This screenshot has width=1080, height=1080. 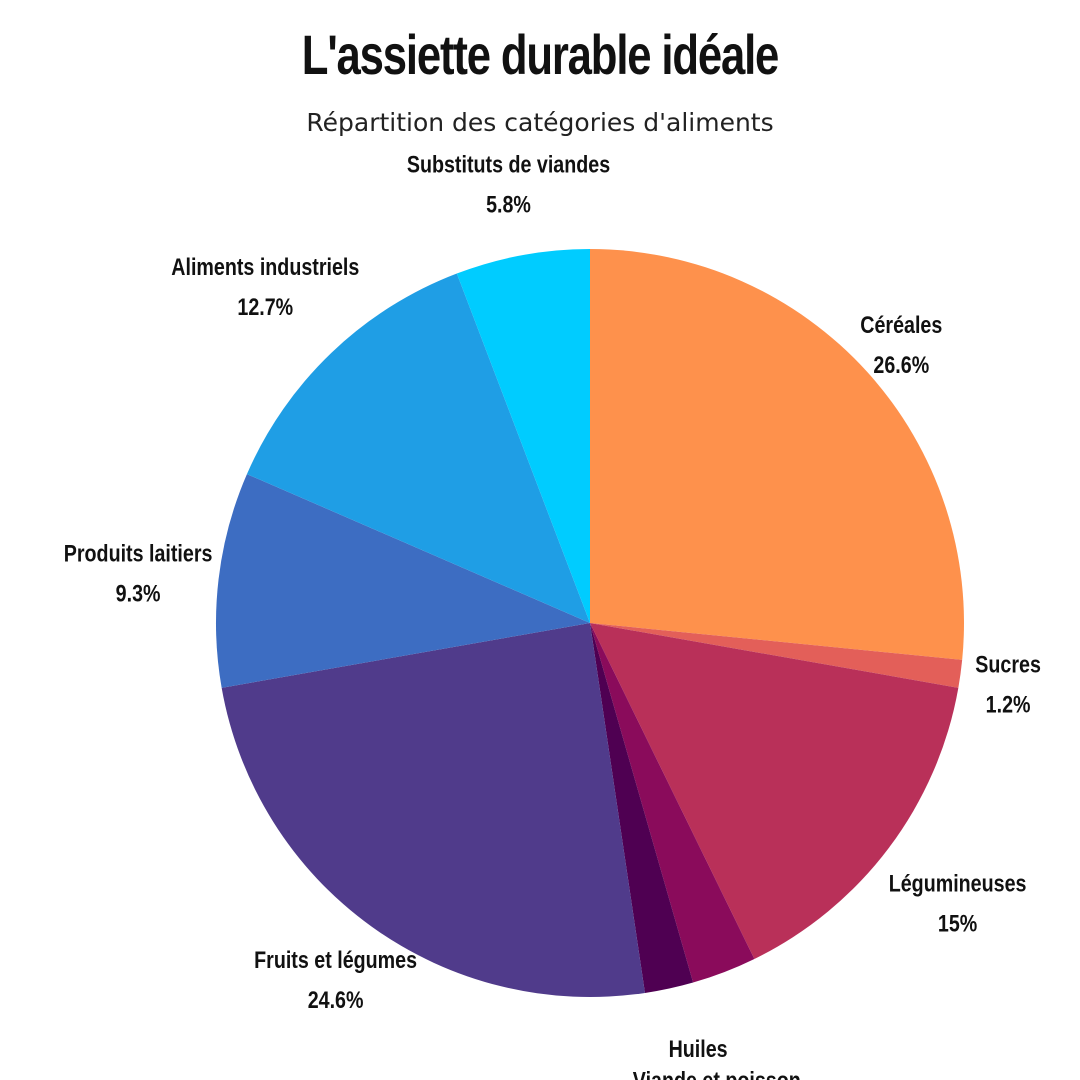 What do you see at coordinates (138, 573) in the screenshot?
I see `pie-label: Produits laitiers 9.3%` at bounding box center [138, 573].